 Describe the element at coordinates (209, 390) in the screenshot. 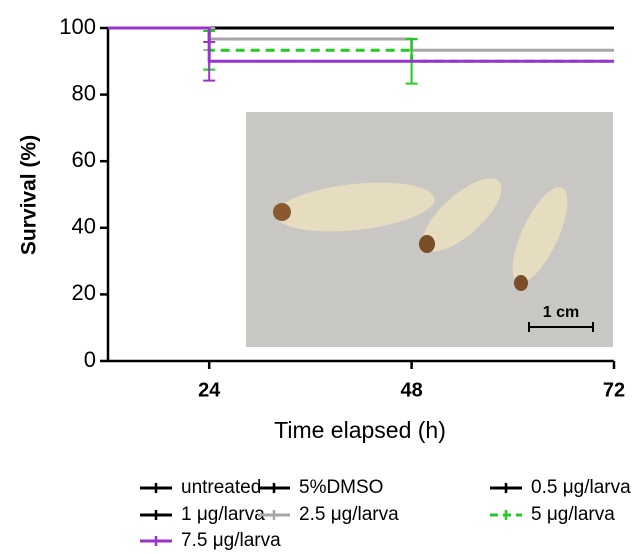

I see `x-tick-label: 24` at that location.